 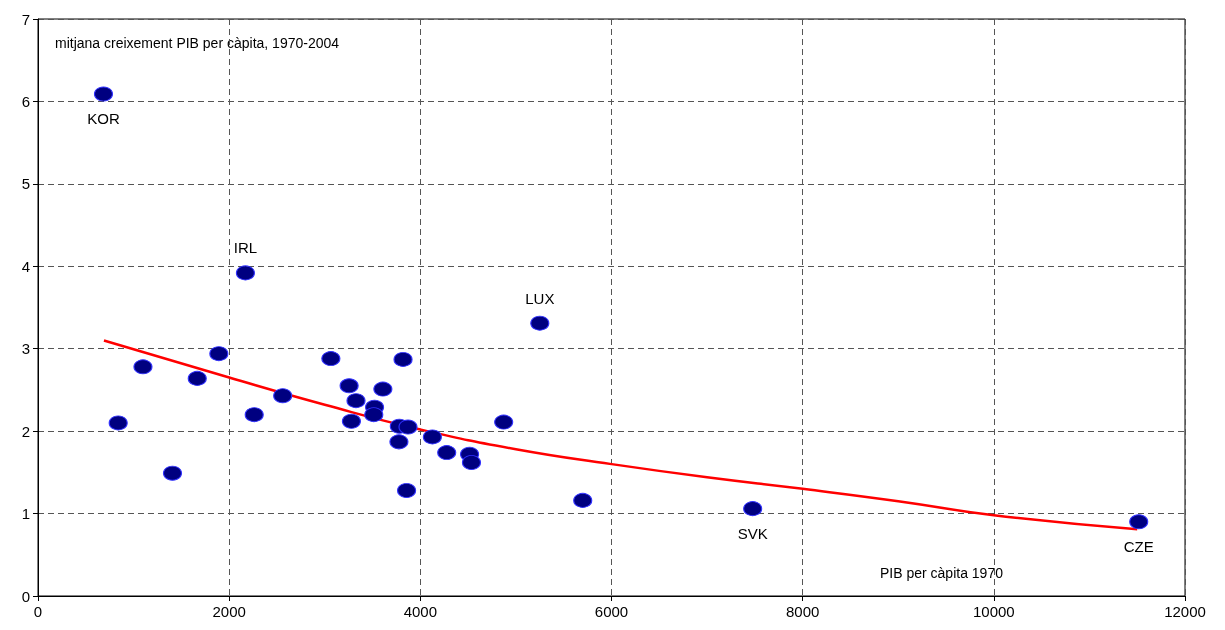 What do you see at coordinates (25, 19) in the screenshot?
I see `y-tick-label: 7` at bounding box center [25, 19].